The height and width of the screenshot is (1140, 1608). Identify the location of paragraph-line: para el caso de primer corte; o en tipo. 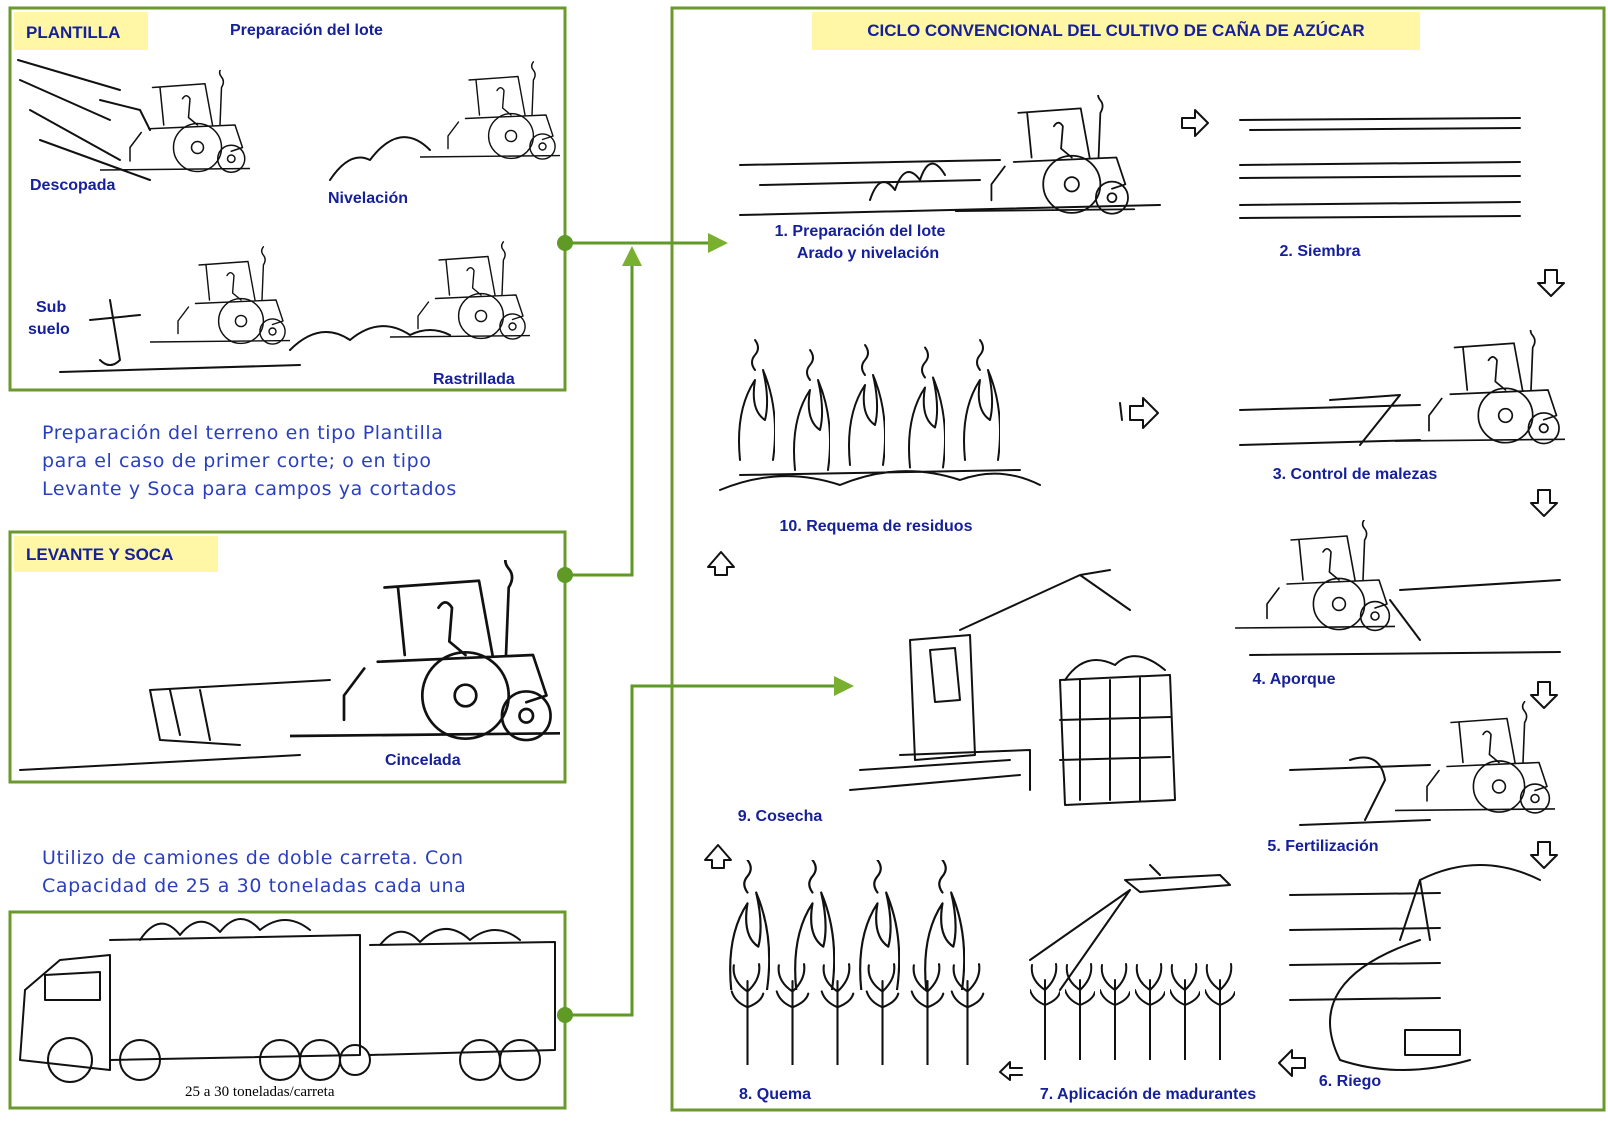
(237, 461).